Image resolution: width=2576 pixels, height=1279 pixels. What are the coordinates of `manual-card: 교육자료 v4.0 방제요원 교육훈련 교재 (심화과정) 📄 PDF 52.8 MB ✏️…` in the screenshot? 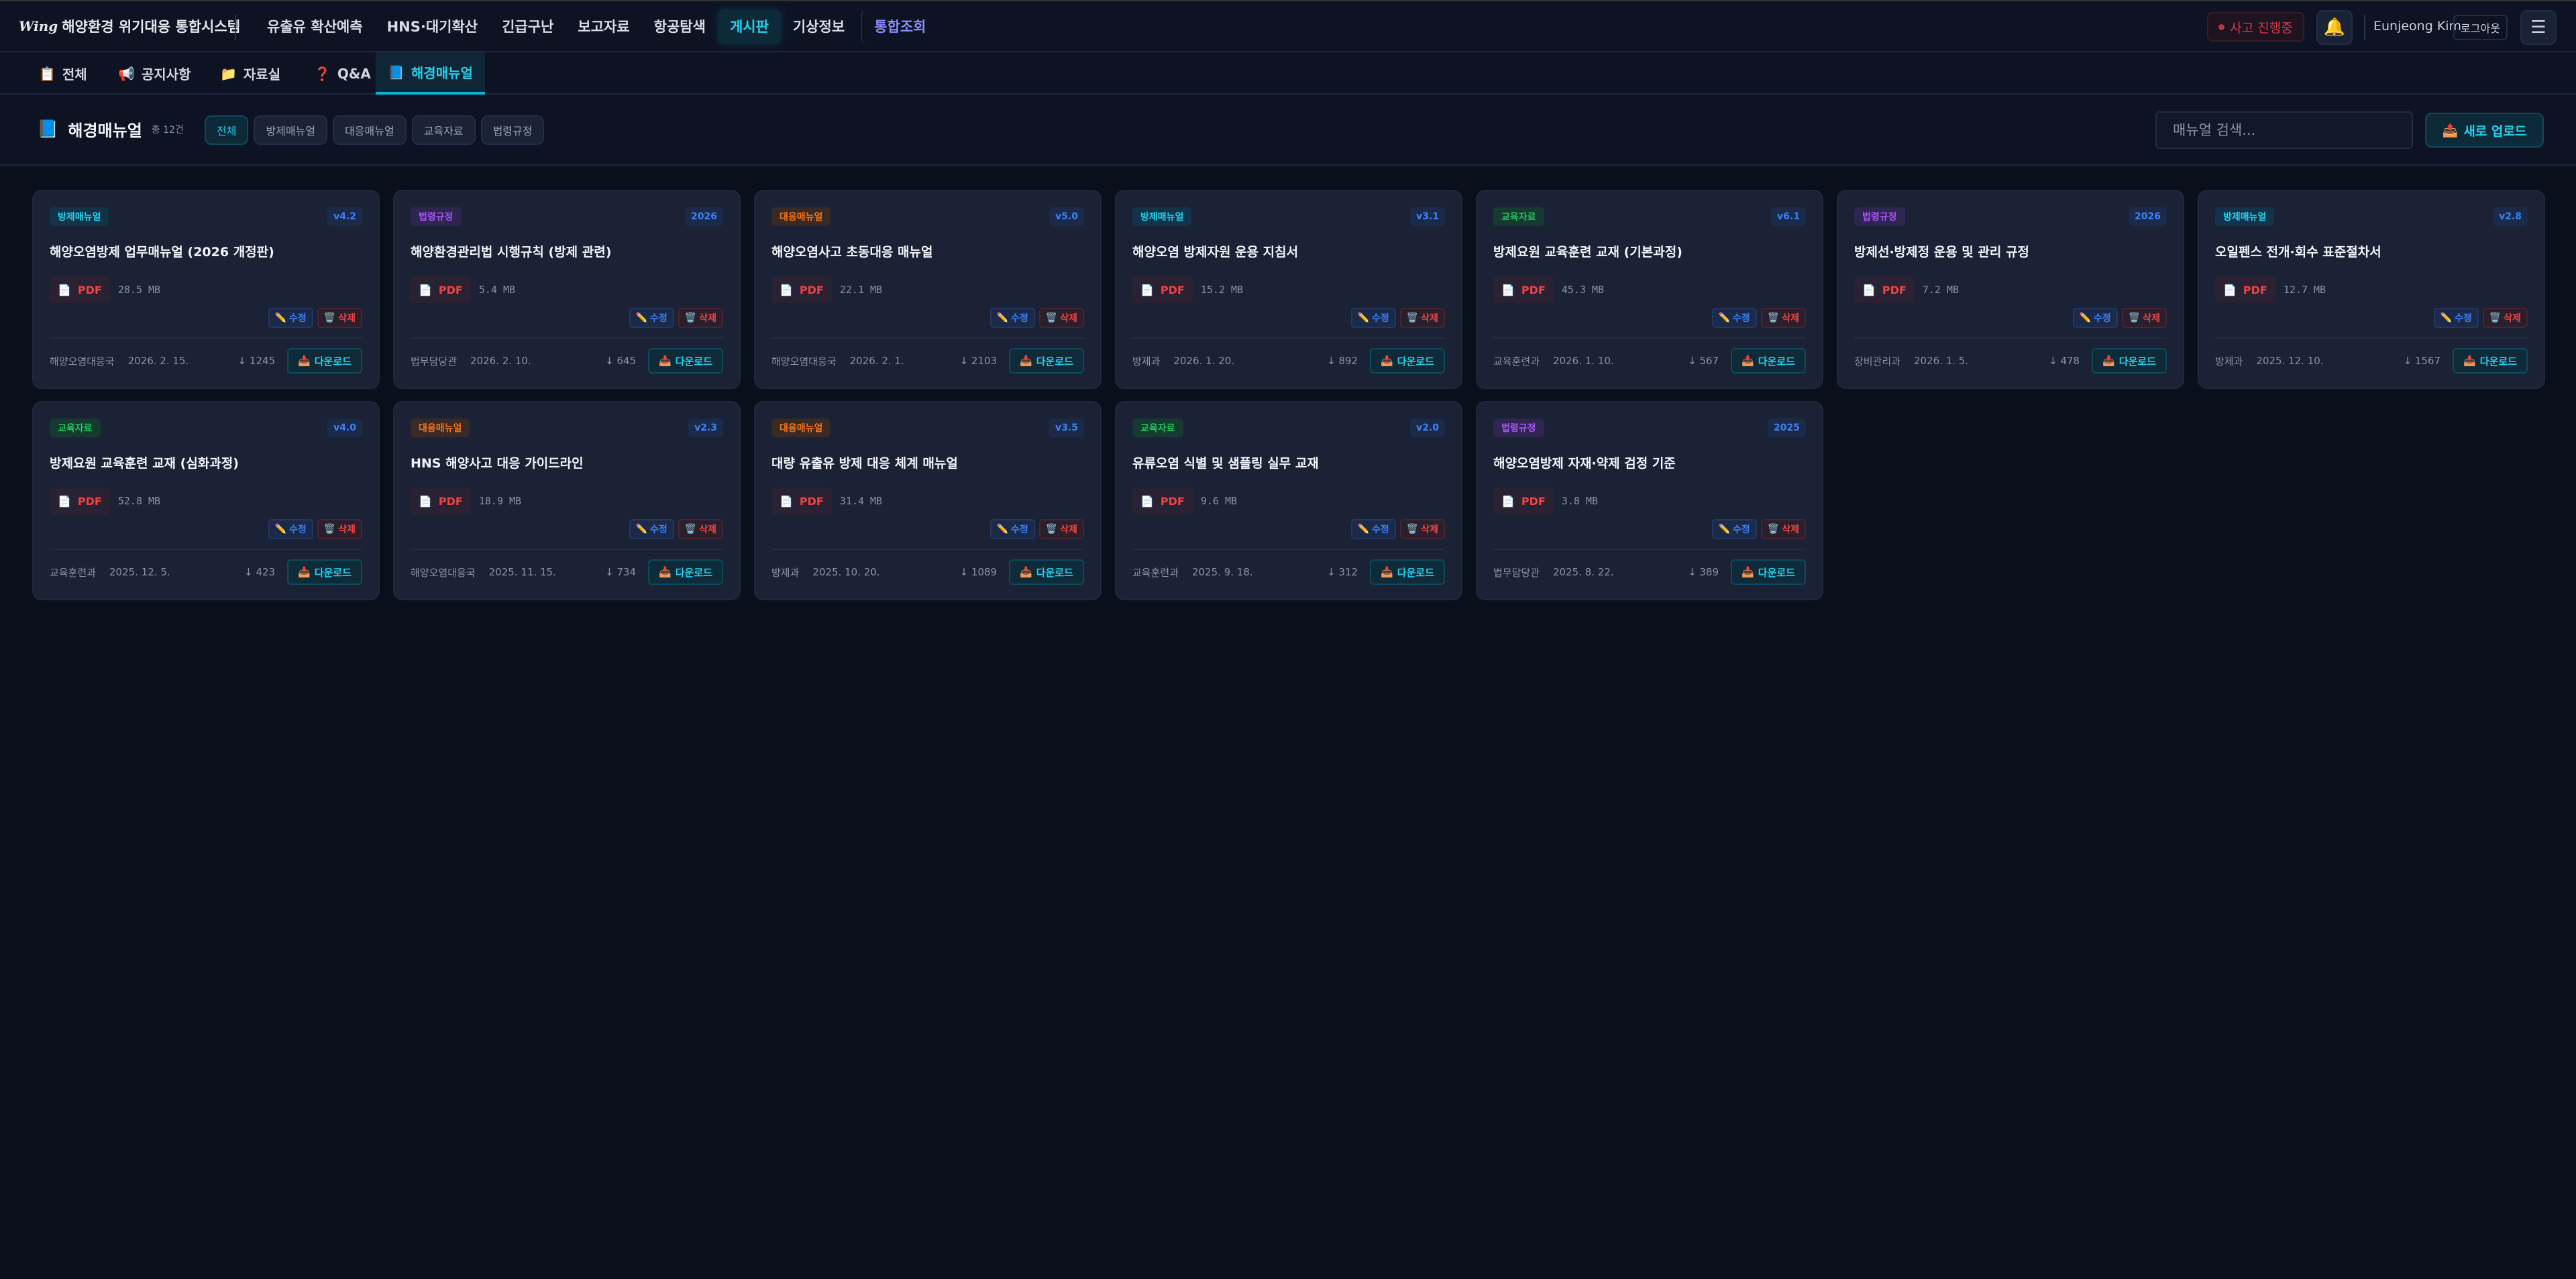 It's located at (206, 500).